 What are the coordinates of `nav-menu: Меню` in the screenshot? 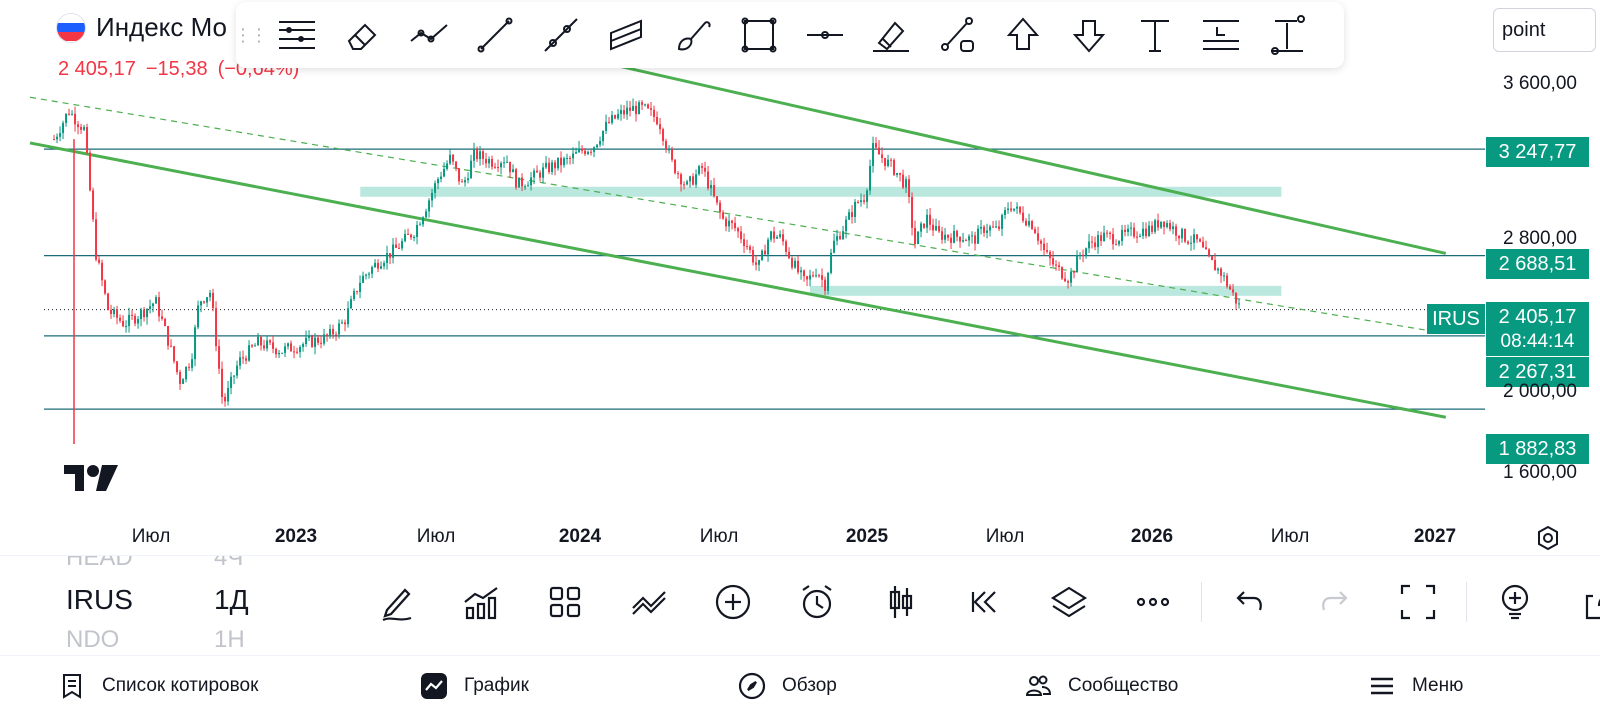 It's located at (1415, 686).